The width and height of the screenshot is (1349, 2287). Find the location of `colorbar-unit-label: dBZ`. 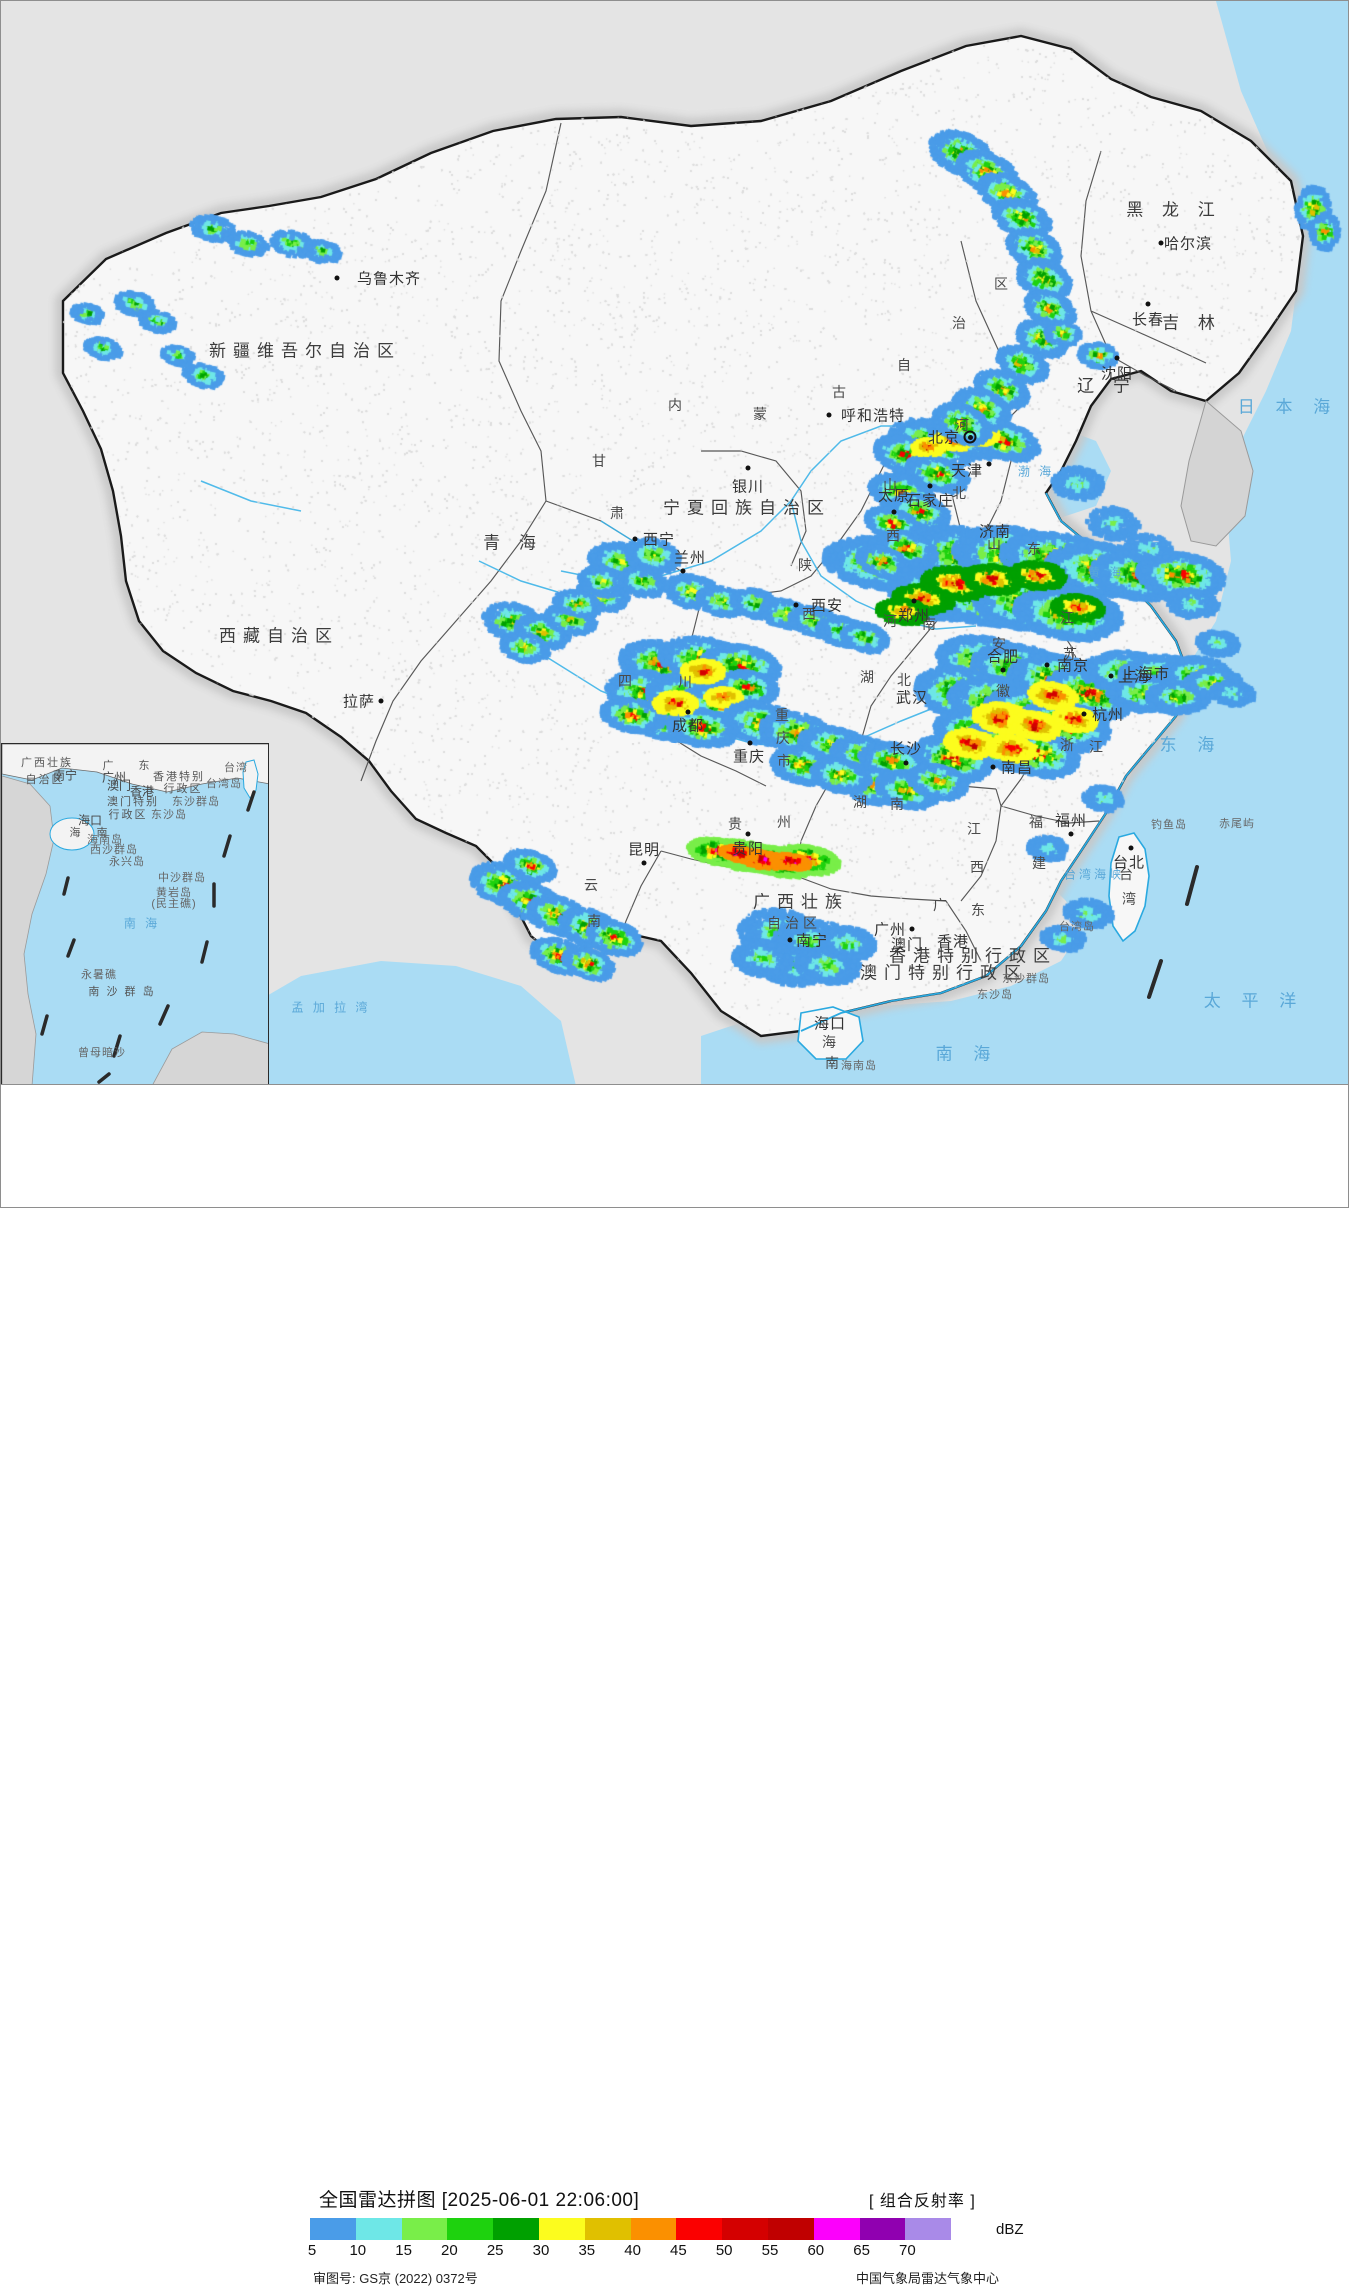

colorbar-unit-label: dBZ is located at coordinates (1010, 2229).